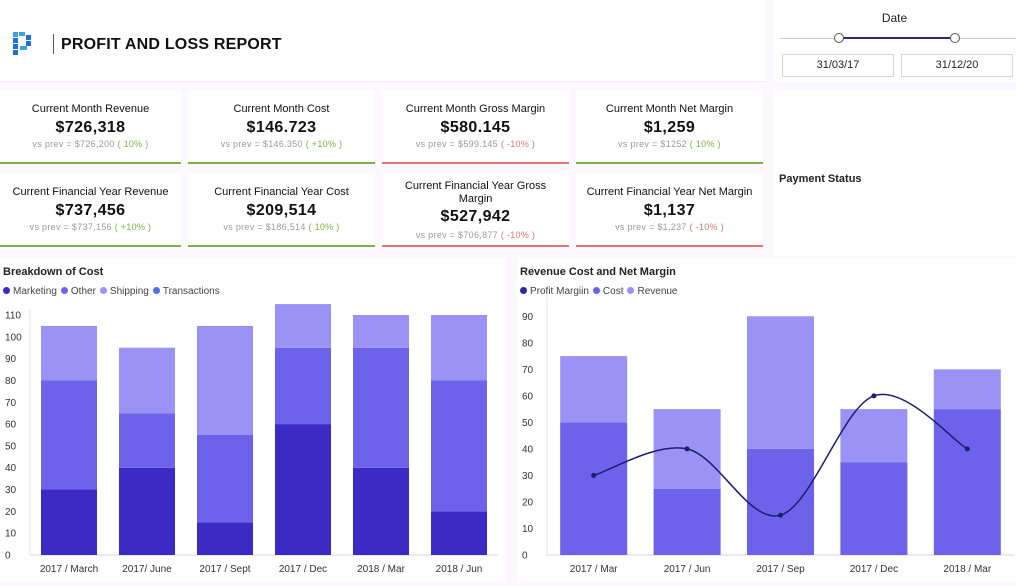  I want to click on report-header: PROFIT AND LOSS REPORT, so click(383, 41).